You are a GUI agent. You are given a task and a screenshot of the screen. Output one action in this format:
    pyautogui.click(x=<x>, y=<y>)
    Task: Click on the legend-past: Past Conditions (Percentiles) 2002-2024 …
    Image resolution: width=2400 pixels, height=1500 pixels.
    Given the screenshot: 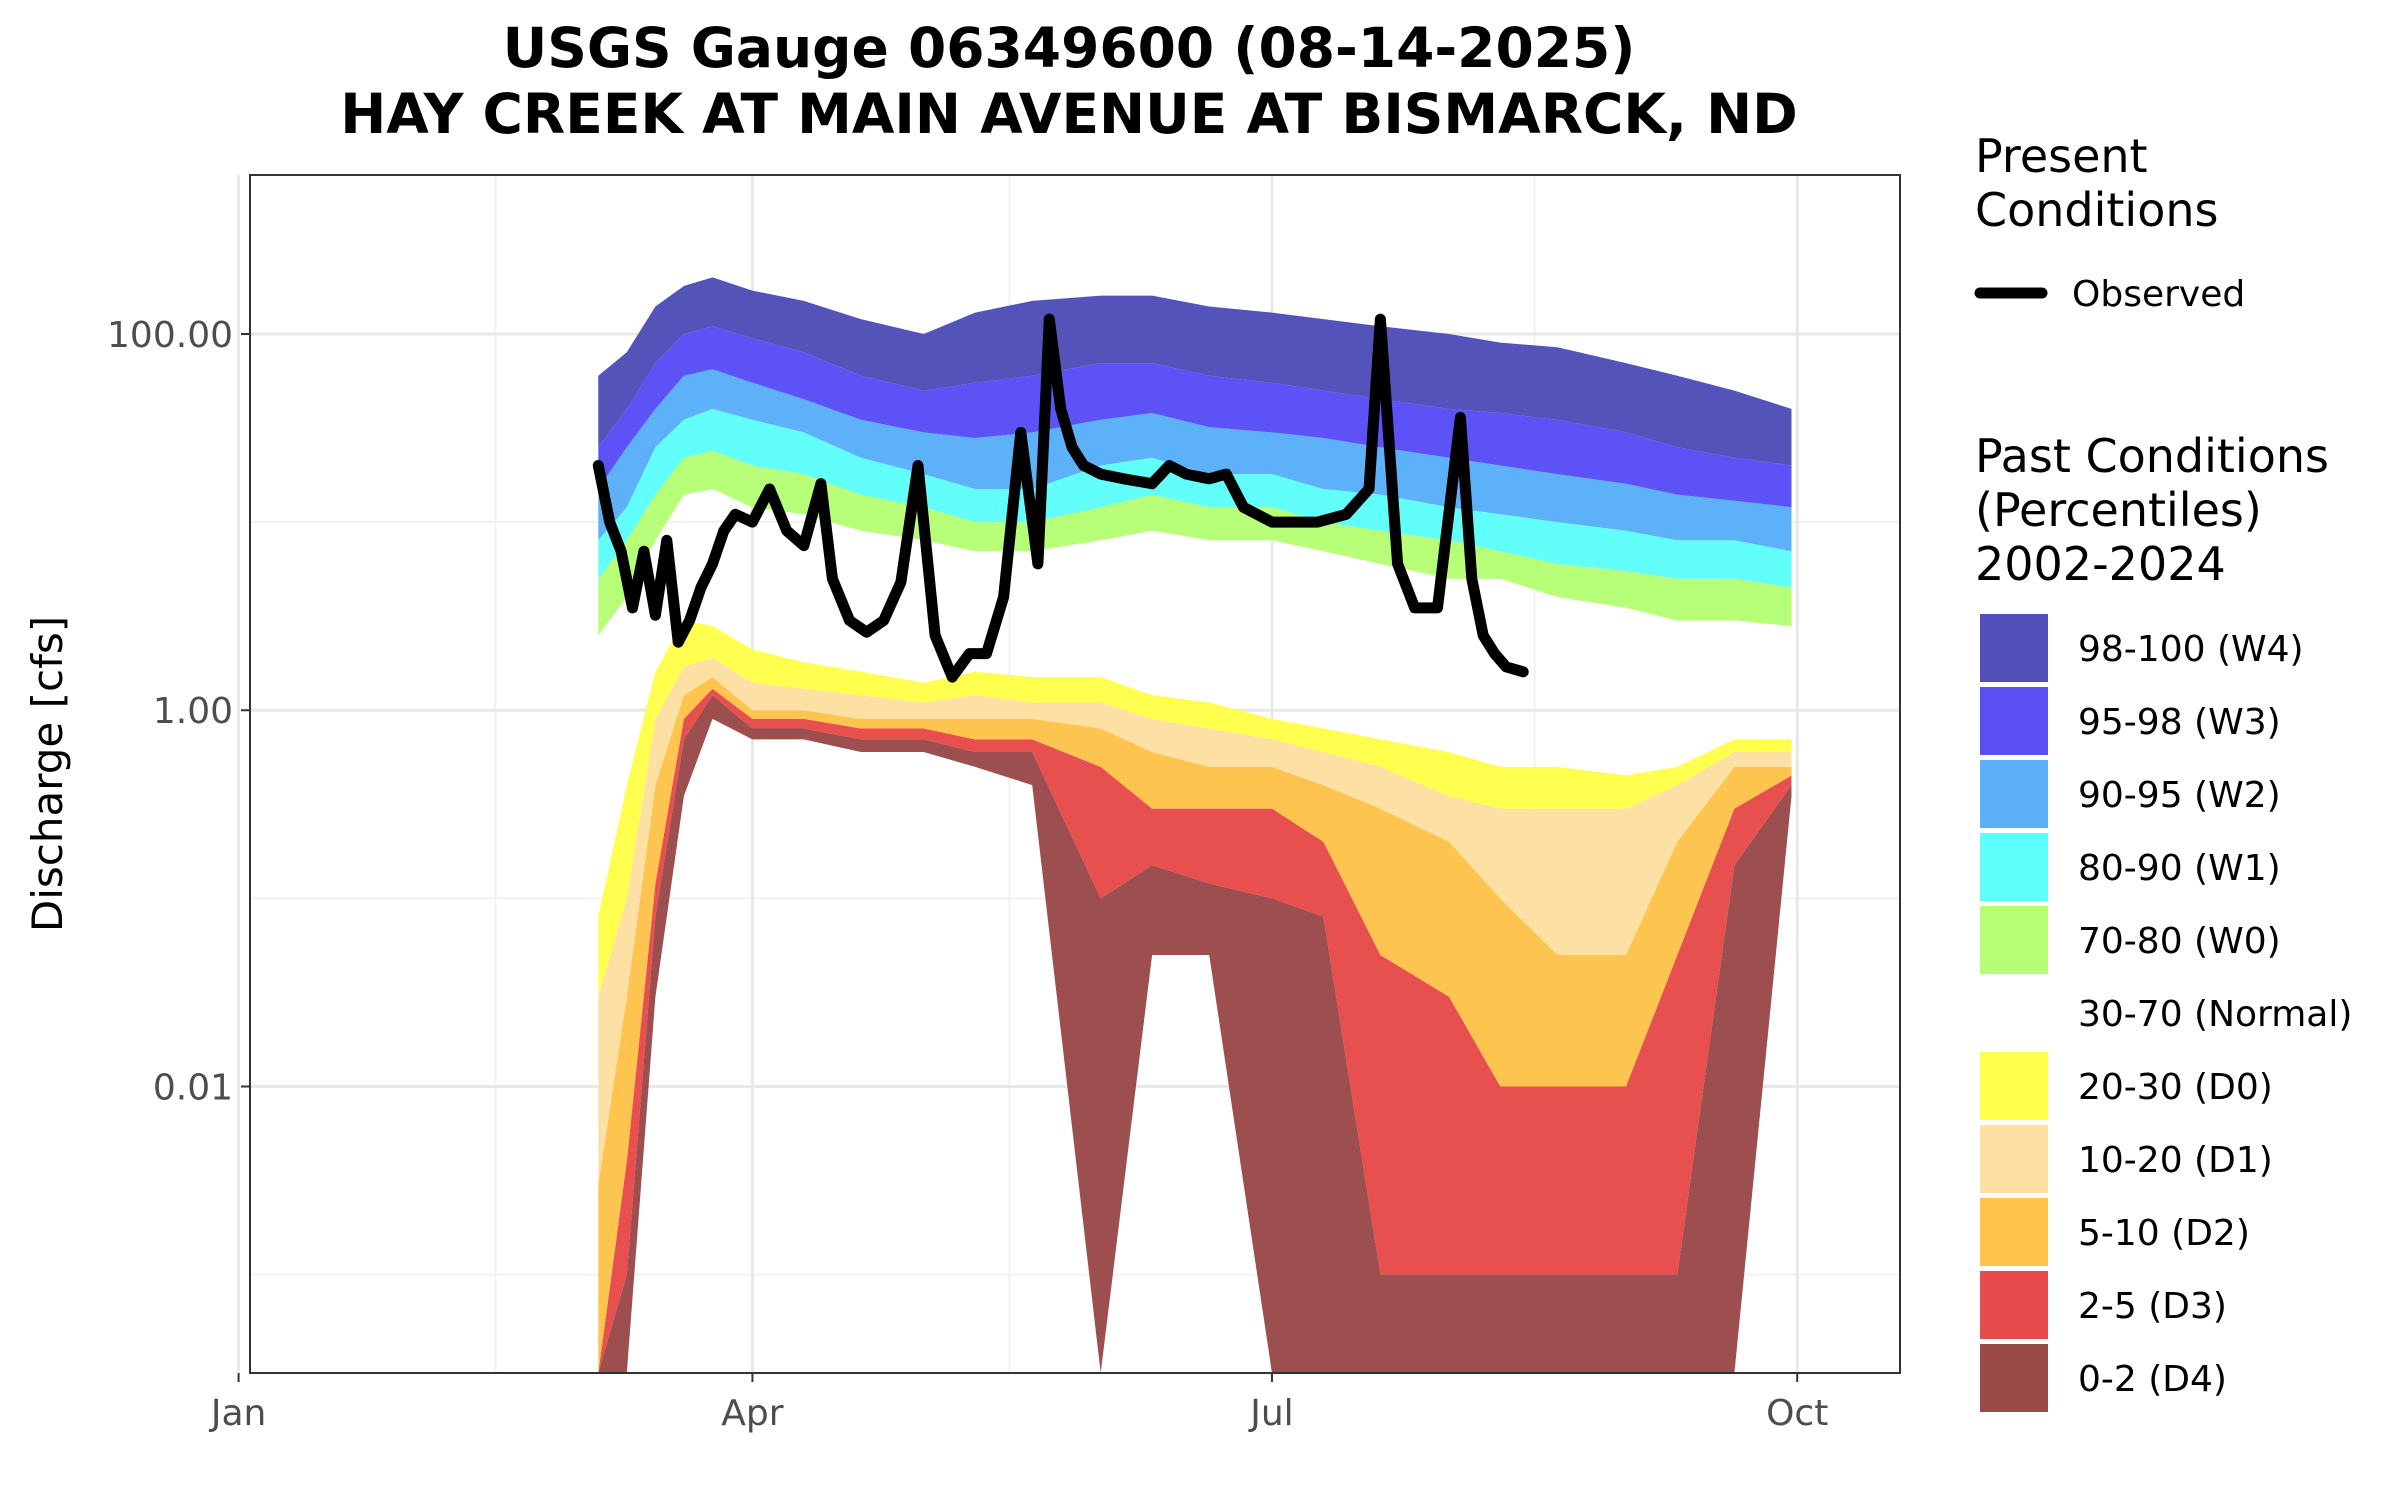 What is the action you would take?
    pyautogui.click(x=2163, y=920)
    